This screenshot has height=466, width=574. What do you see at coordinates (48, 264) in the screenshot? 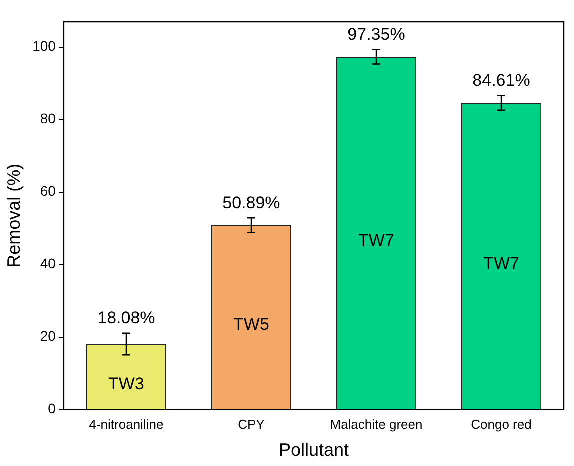
I see `y-tick-label: 40` at bounding box center [48, 264].